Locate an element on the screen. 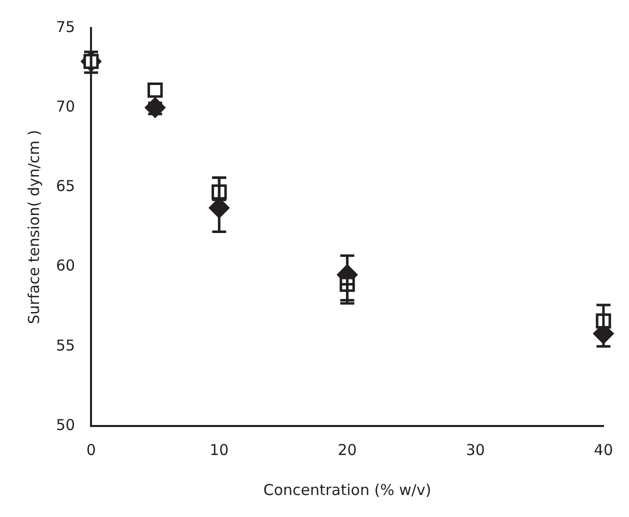 The height and width of the screenshot is (517, 629). y-tick-label: 50 is located at coordinates (66, 425).